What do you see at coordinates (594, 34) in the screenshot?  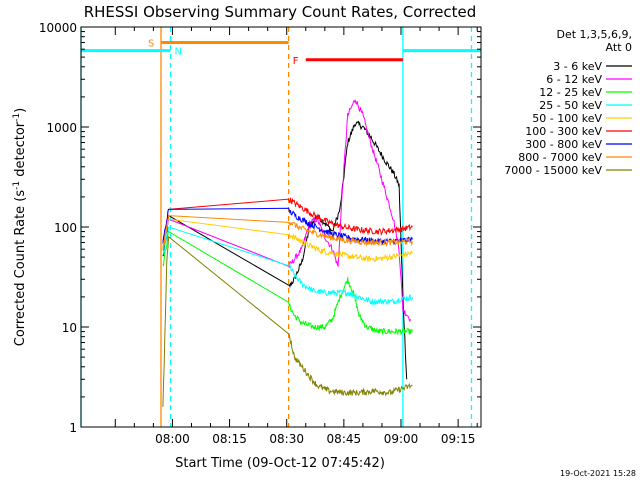 I see `legend-title-line-1: Det 1,3,5,6,9,` at bounding box center [594, 34].